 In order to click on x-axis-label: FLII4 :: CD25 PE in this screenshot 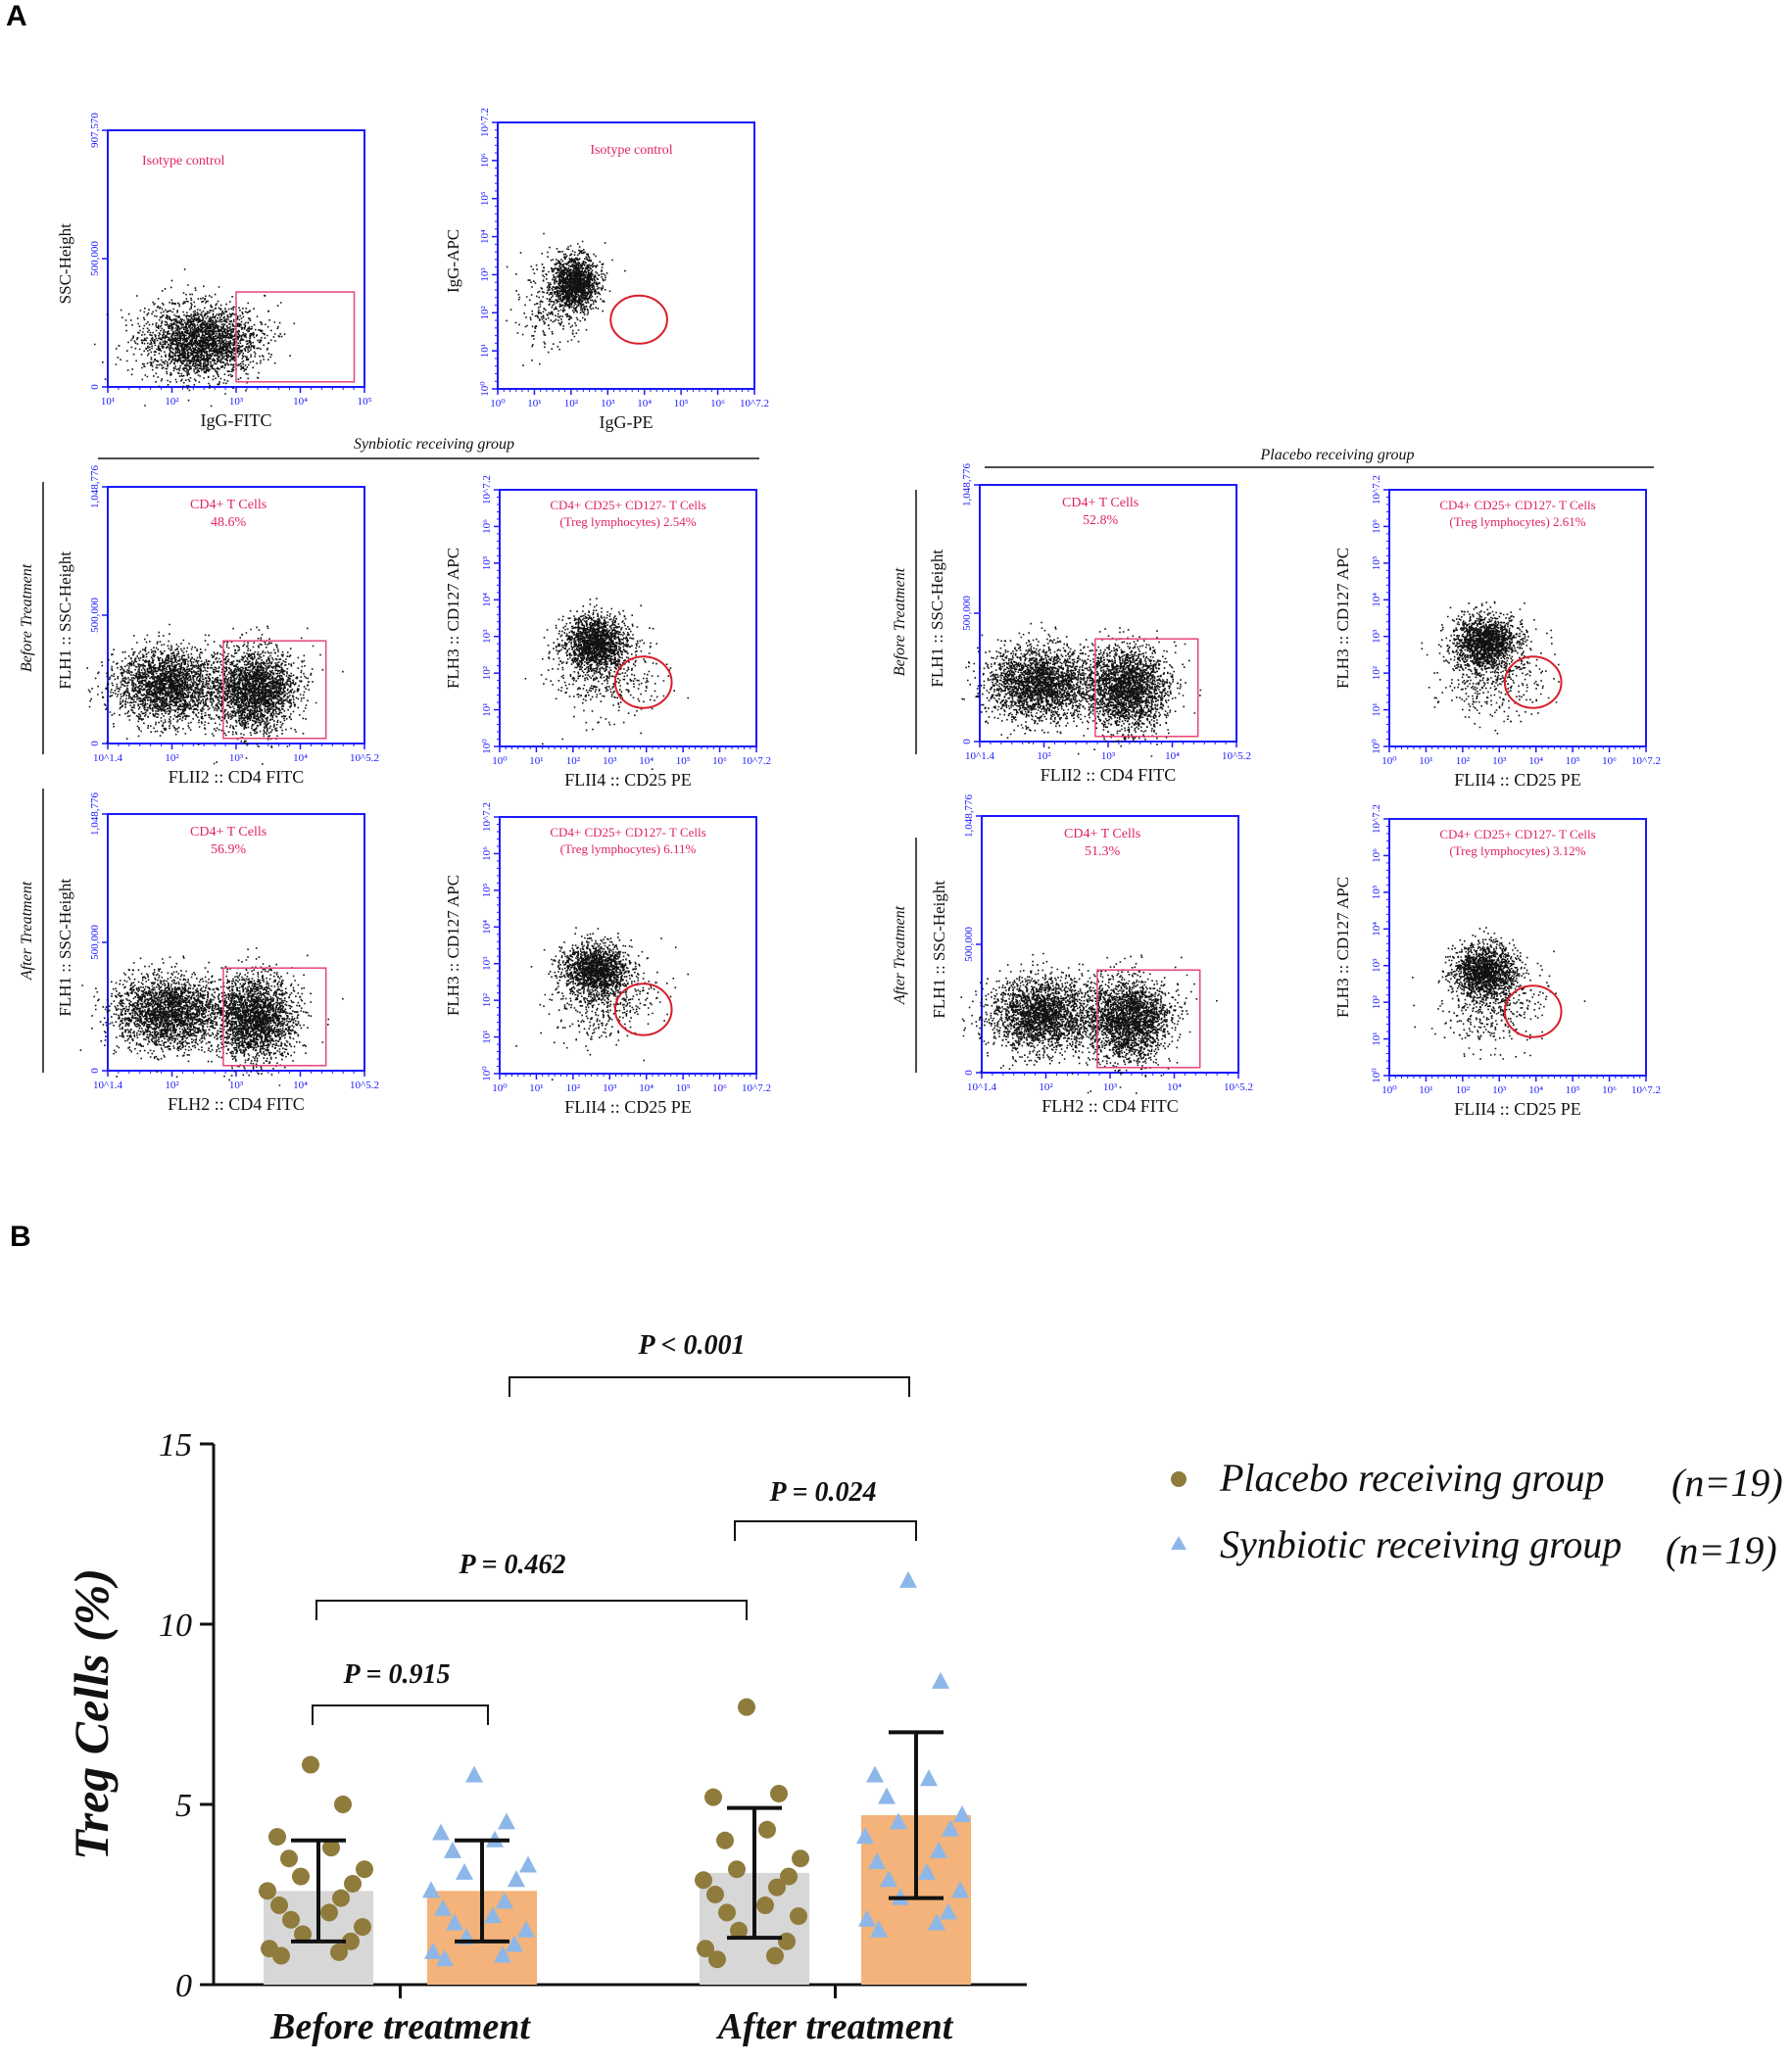, I will do `click(1517, 1109)`.